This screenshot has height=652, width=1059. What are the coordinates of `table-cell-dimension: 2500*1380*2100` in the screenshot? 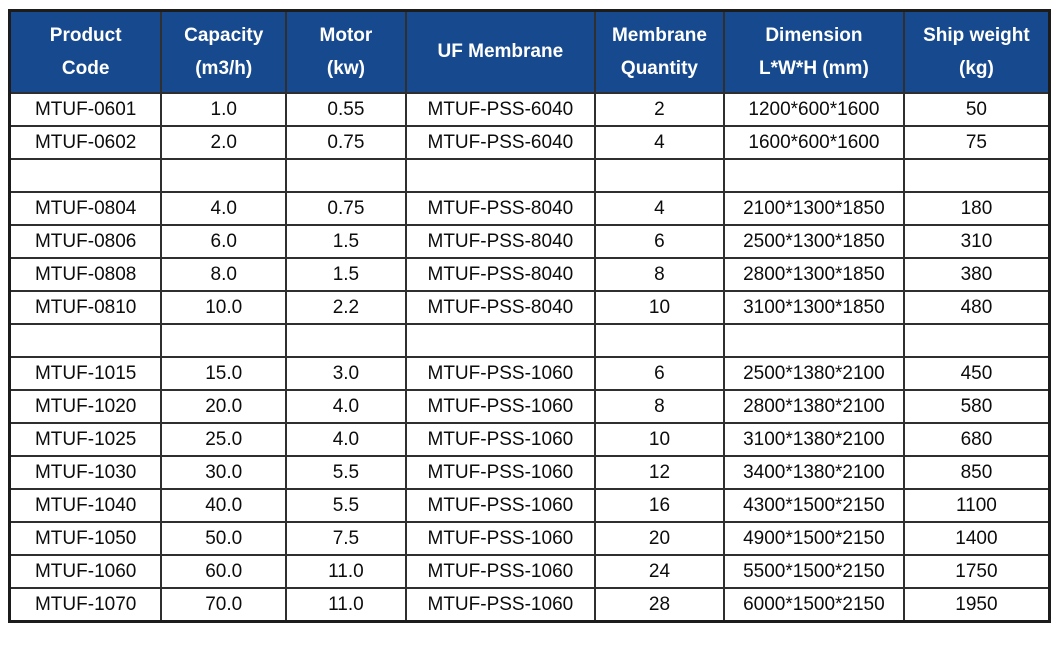 It's located at (813, 373).